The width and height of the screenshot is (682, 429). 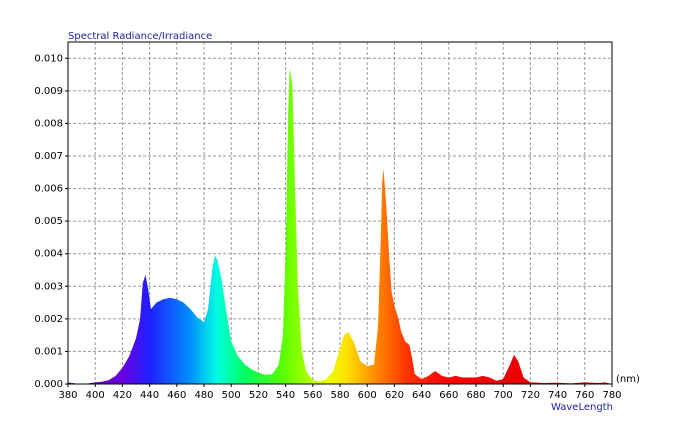 What do you see at coordinates (285, 395) in the screenshot?
I see `x-tick-label: 540` at bounding box center [285, 395].